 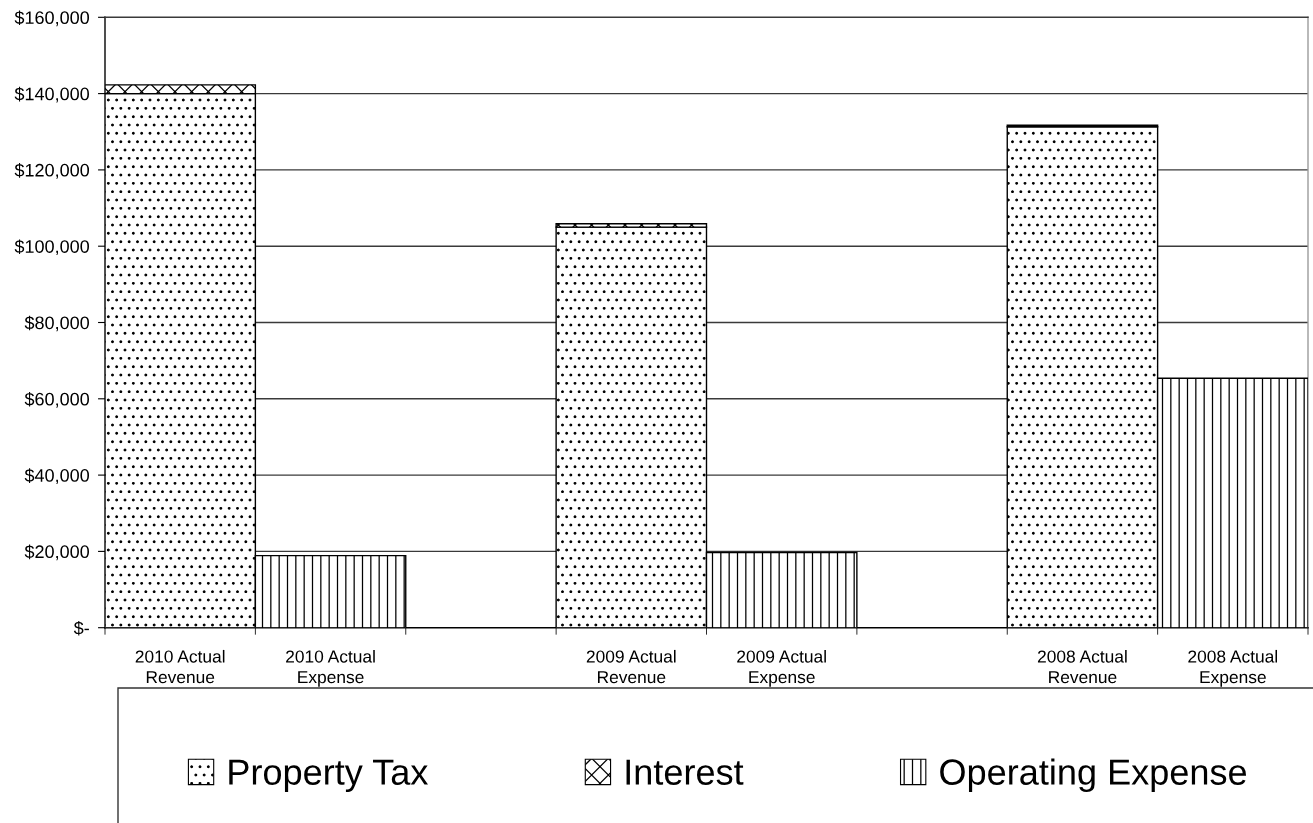 I want to click on x-tick-label: 2010 Actual Expense, so click(x=330, y=668).